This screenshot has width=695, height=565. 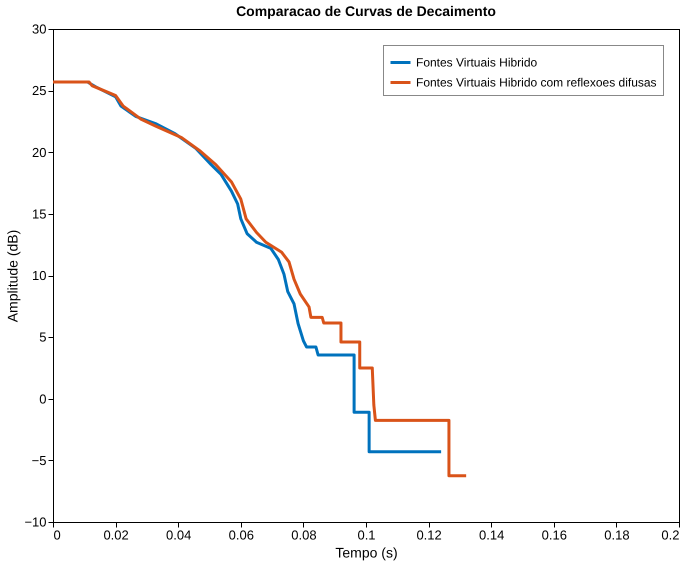 I want to click on y-tick-label: 10, so click(x=39, y=275).